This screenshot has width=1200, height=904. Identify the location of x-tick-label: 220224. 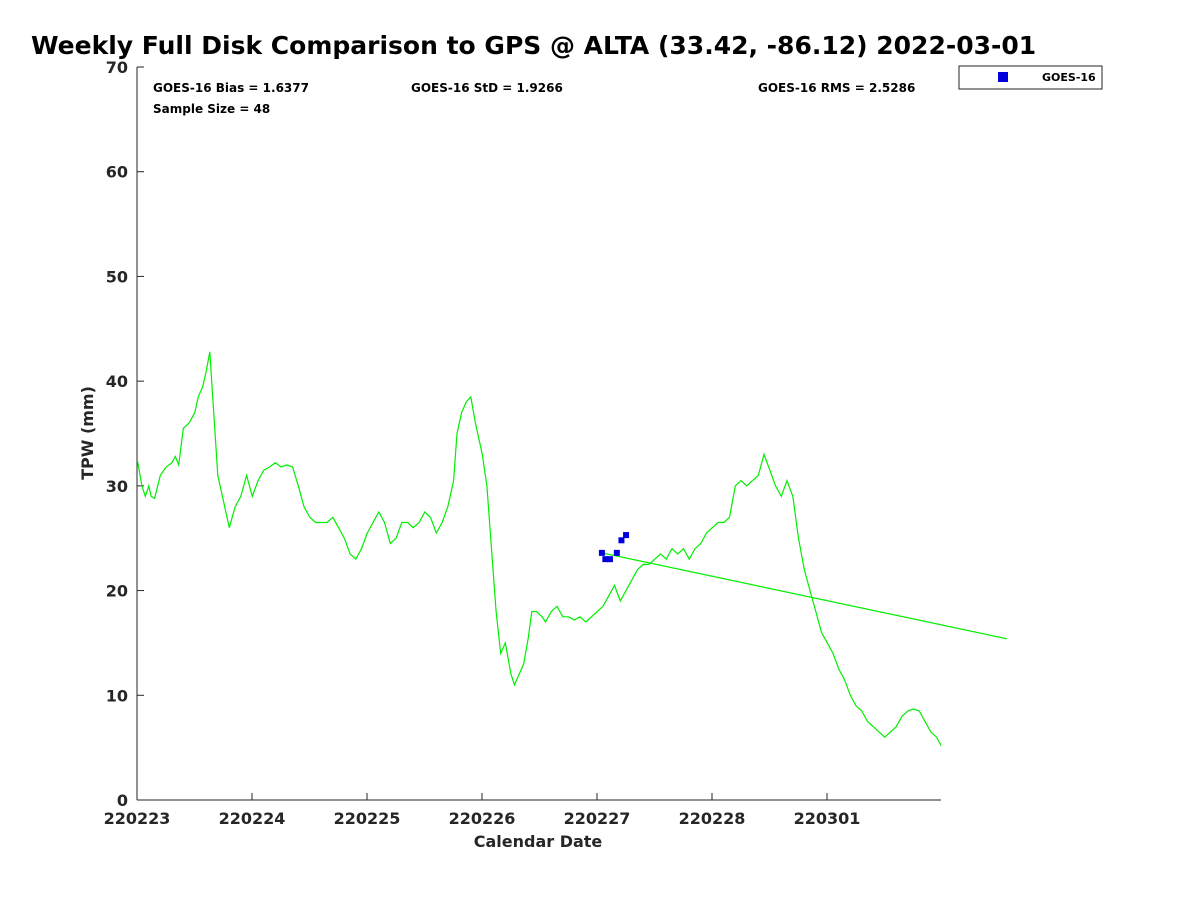
(252, 818).